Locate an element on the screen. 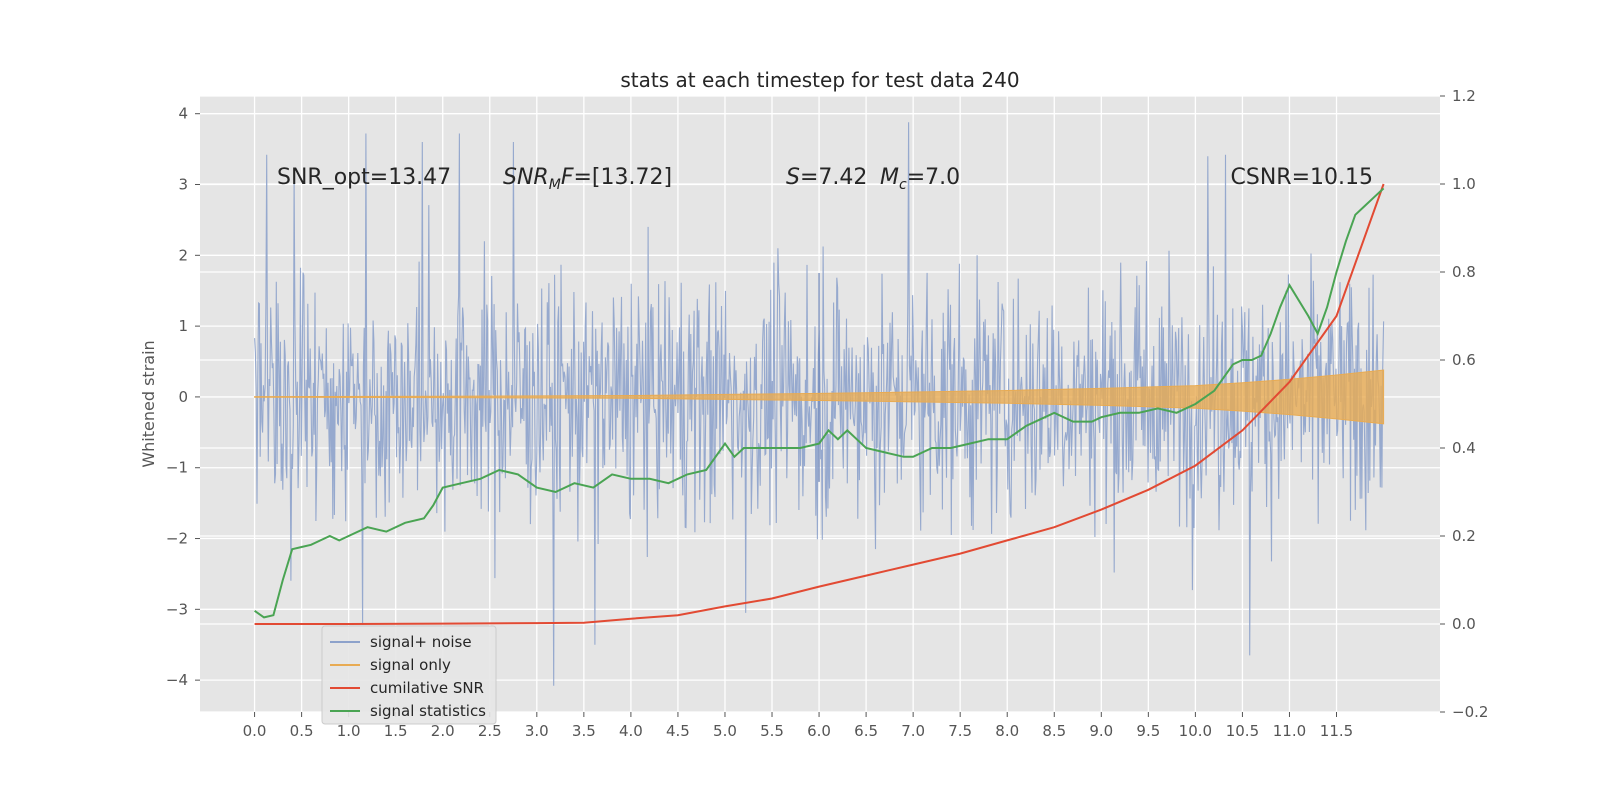  y-axis-label: Whitened strain is located at coordinates (148, 403).